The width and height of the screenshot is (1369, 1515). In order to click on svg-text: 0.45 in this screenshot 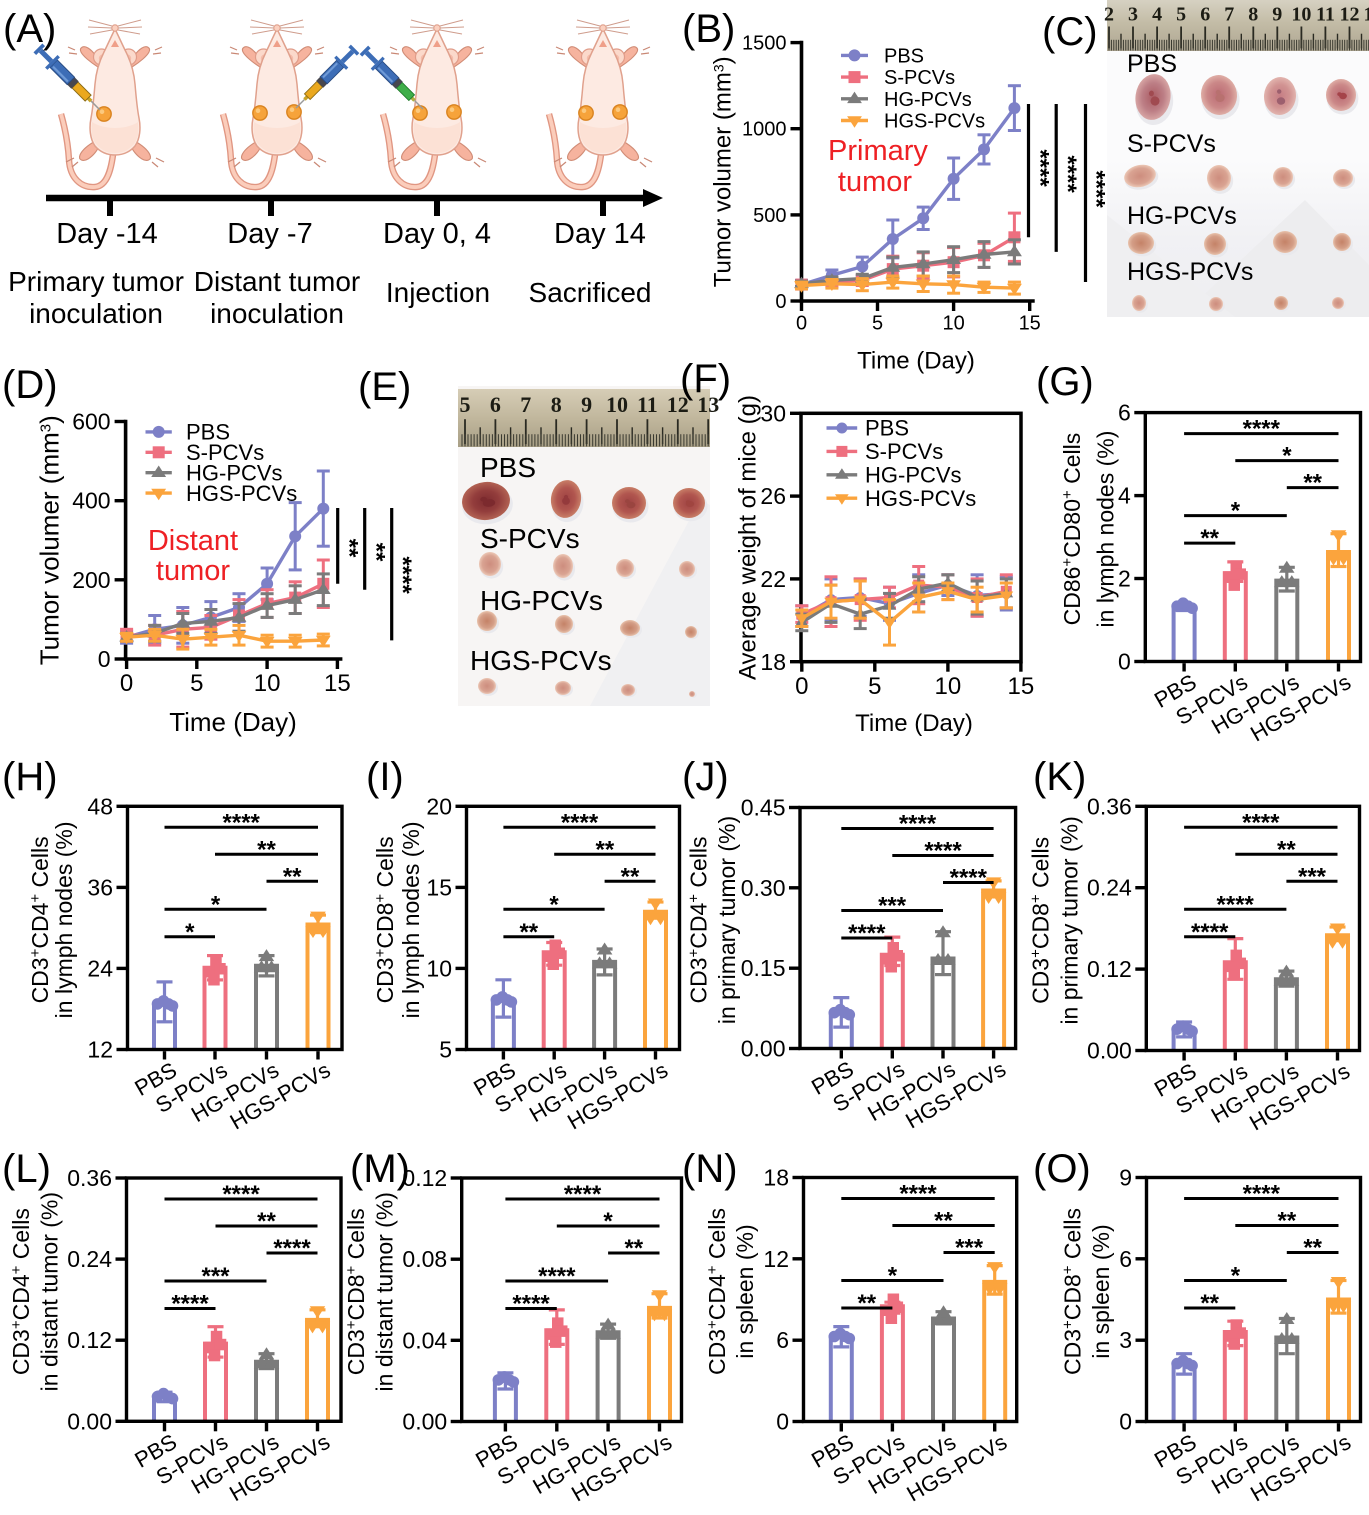, I will do `click(763, 808)`.